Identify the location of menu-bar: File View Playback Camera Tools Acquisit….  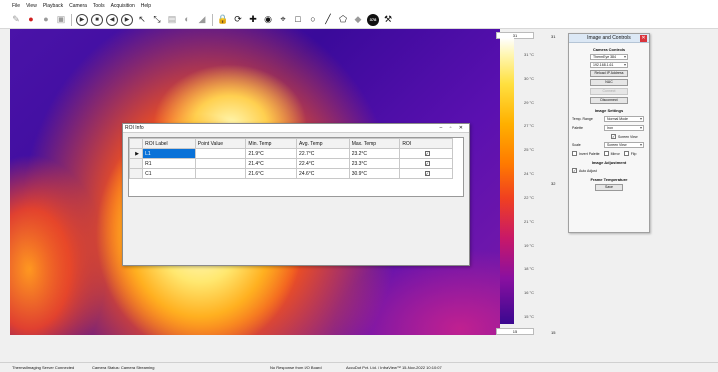
(359, 5).